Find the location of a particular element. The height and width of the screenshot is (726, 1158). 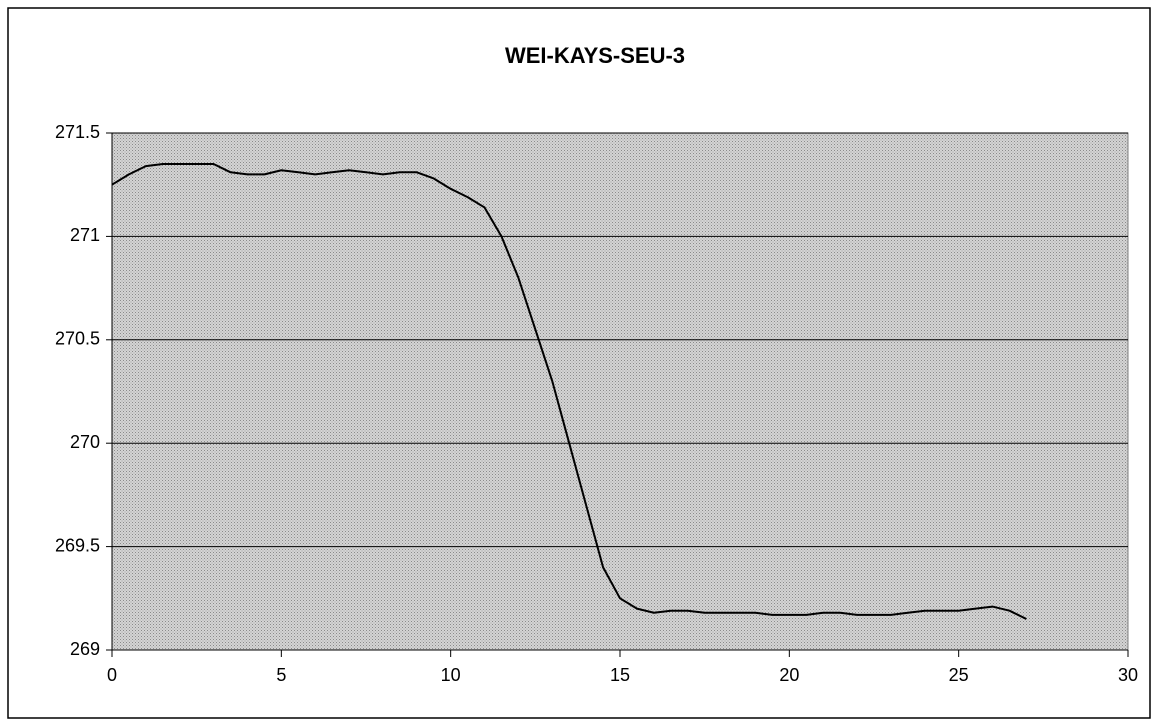

x-tick-label: 10 is located at coordinates (451, 675).